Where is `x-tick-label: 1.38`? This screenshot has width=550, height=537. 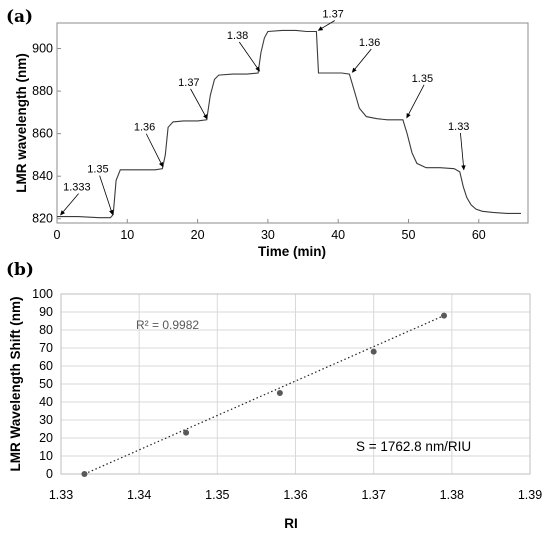
x-tick-label: 1.38 is located at coordinates (452, 495).